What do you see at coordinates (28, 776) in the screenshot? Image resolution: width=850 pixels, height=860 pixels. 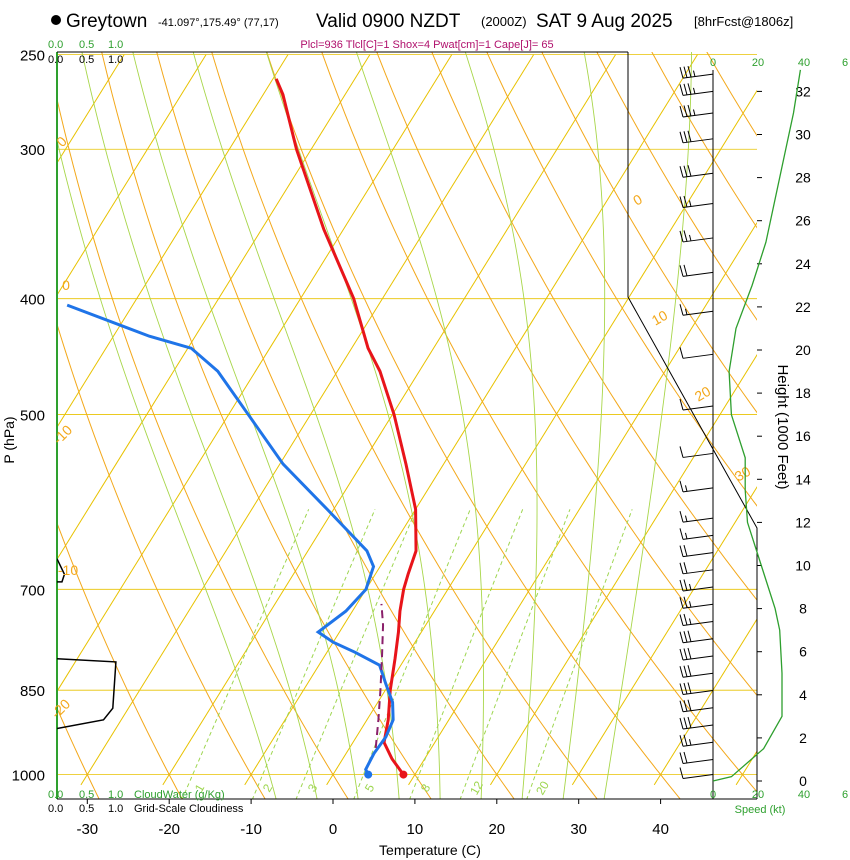 I see `p-tick-label-6: 1000` at bounding box center [28, 776].